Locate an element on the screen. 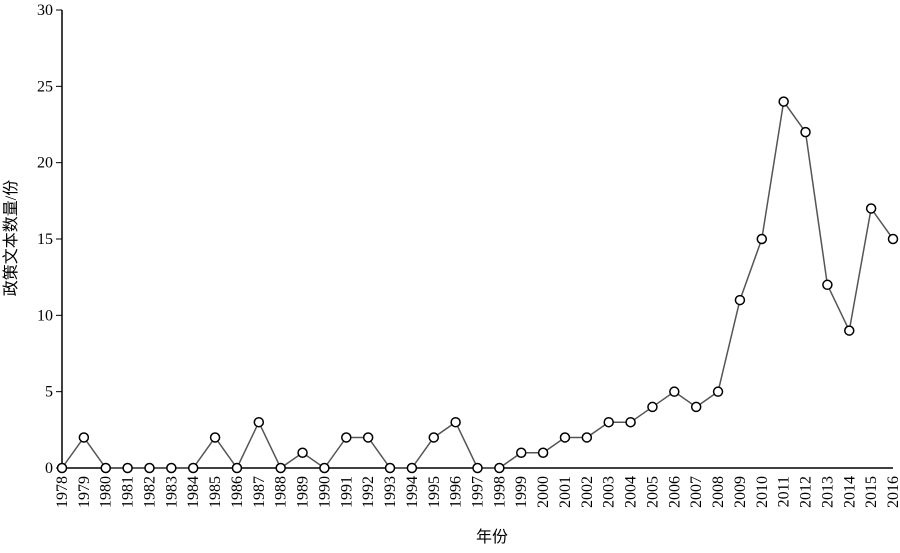  x-axis-label: 年份 is located at coordinates (492, 537).